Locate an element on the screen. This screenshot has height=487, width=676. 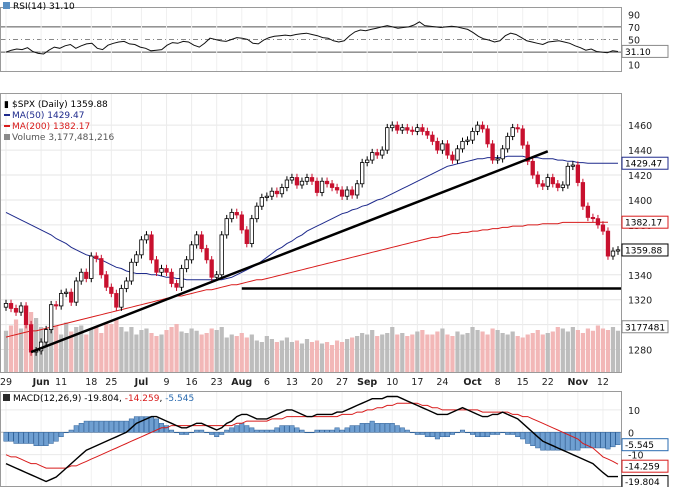
volume-value-badge-box is located at coordinates (645, 327).